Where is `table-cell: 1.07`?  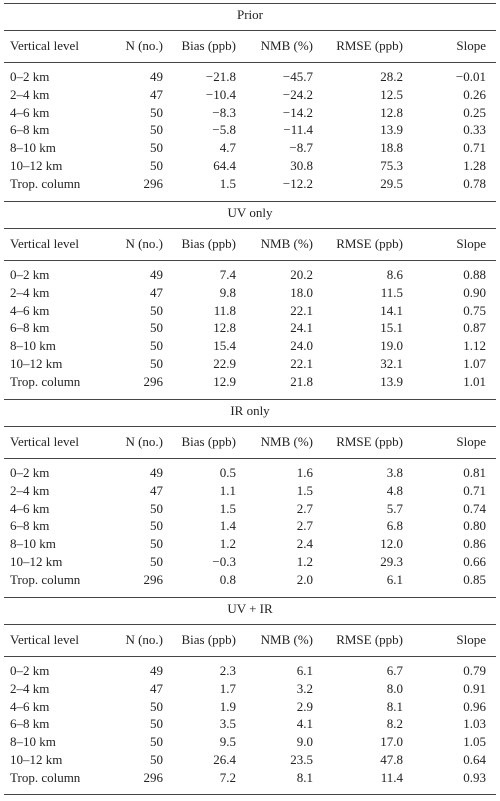
table-cell: 1.07 is located at coordinates (474, 363).